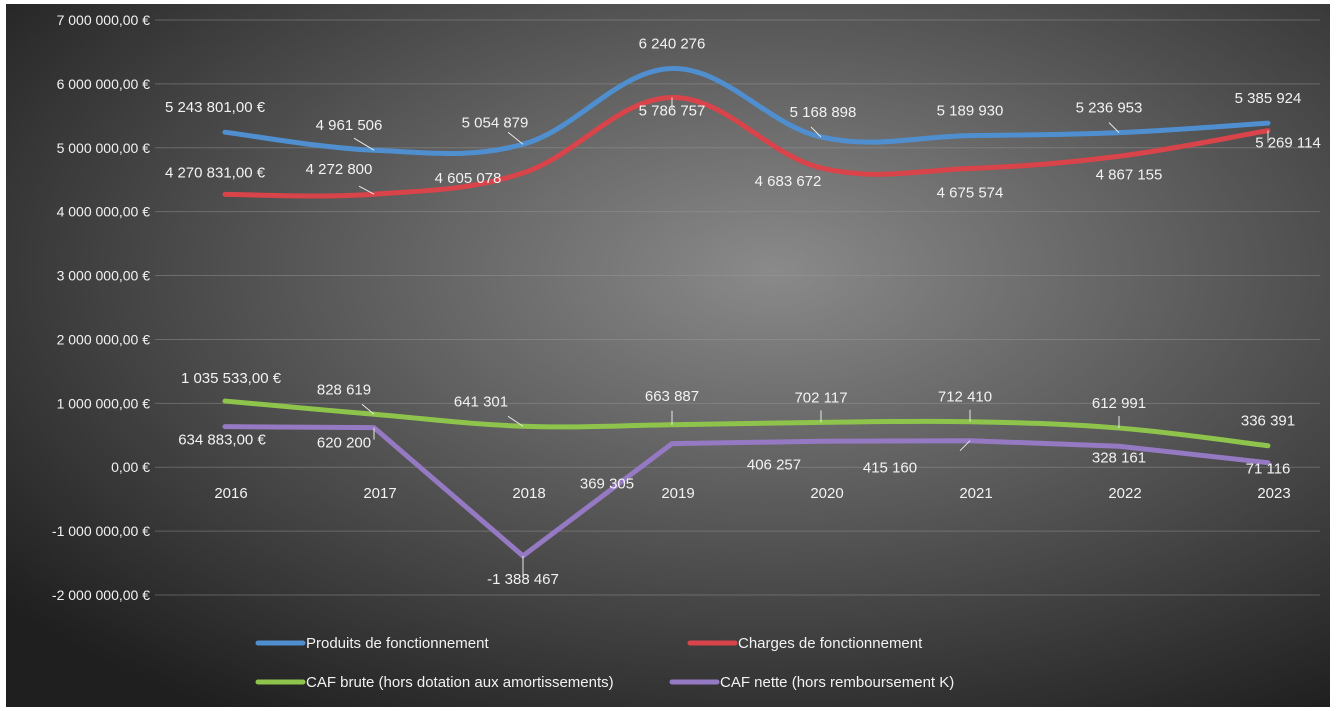 The image size is (1336, 711). Describe the element at coordinates (349, 125) in the screenshot. I see `data-label-produits-de-fonctionnement: 4 961 506` at that location.